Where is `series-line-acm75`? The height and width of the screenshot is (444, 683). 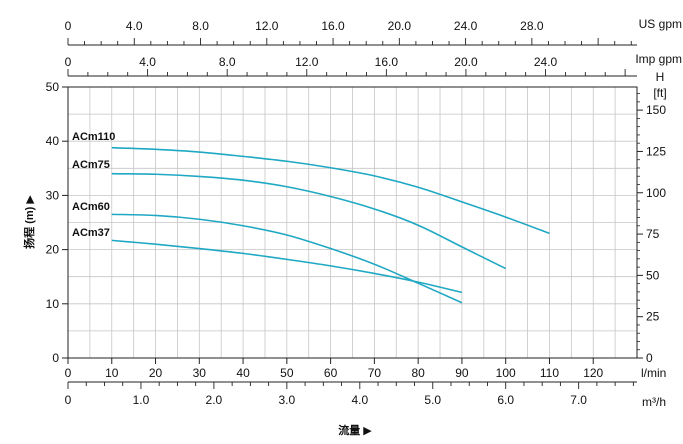 series-line-acm75 is located at coordinates (309, 221).